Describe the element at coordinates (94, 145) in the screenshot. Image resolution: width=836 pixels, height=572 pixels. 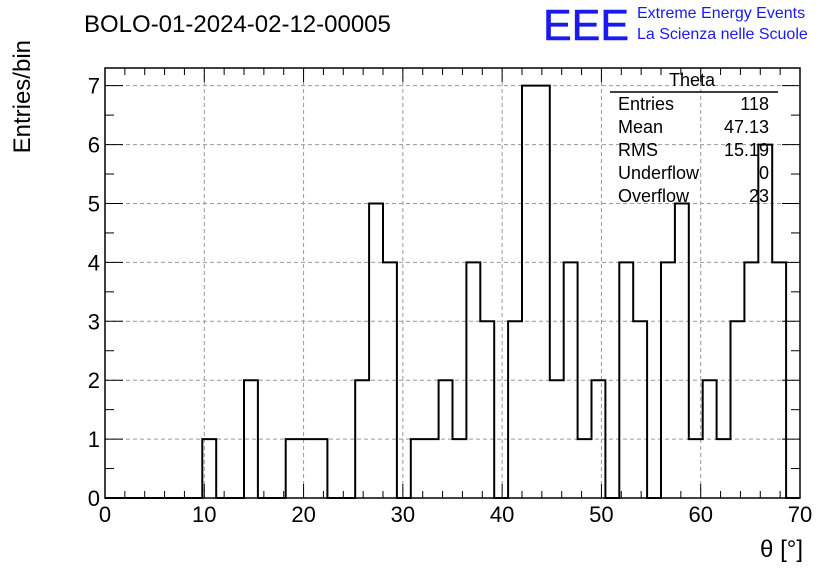
I see `y-tick-label: 6` at that location.